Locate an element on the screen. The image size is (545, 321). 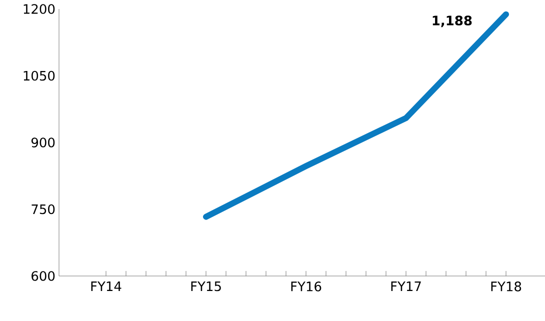
x-tick-label: FY16 is located at coordinates (306, 287).